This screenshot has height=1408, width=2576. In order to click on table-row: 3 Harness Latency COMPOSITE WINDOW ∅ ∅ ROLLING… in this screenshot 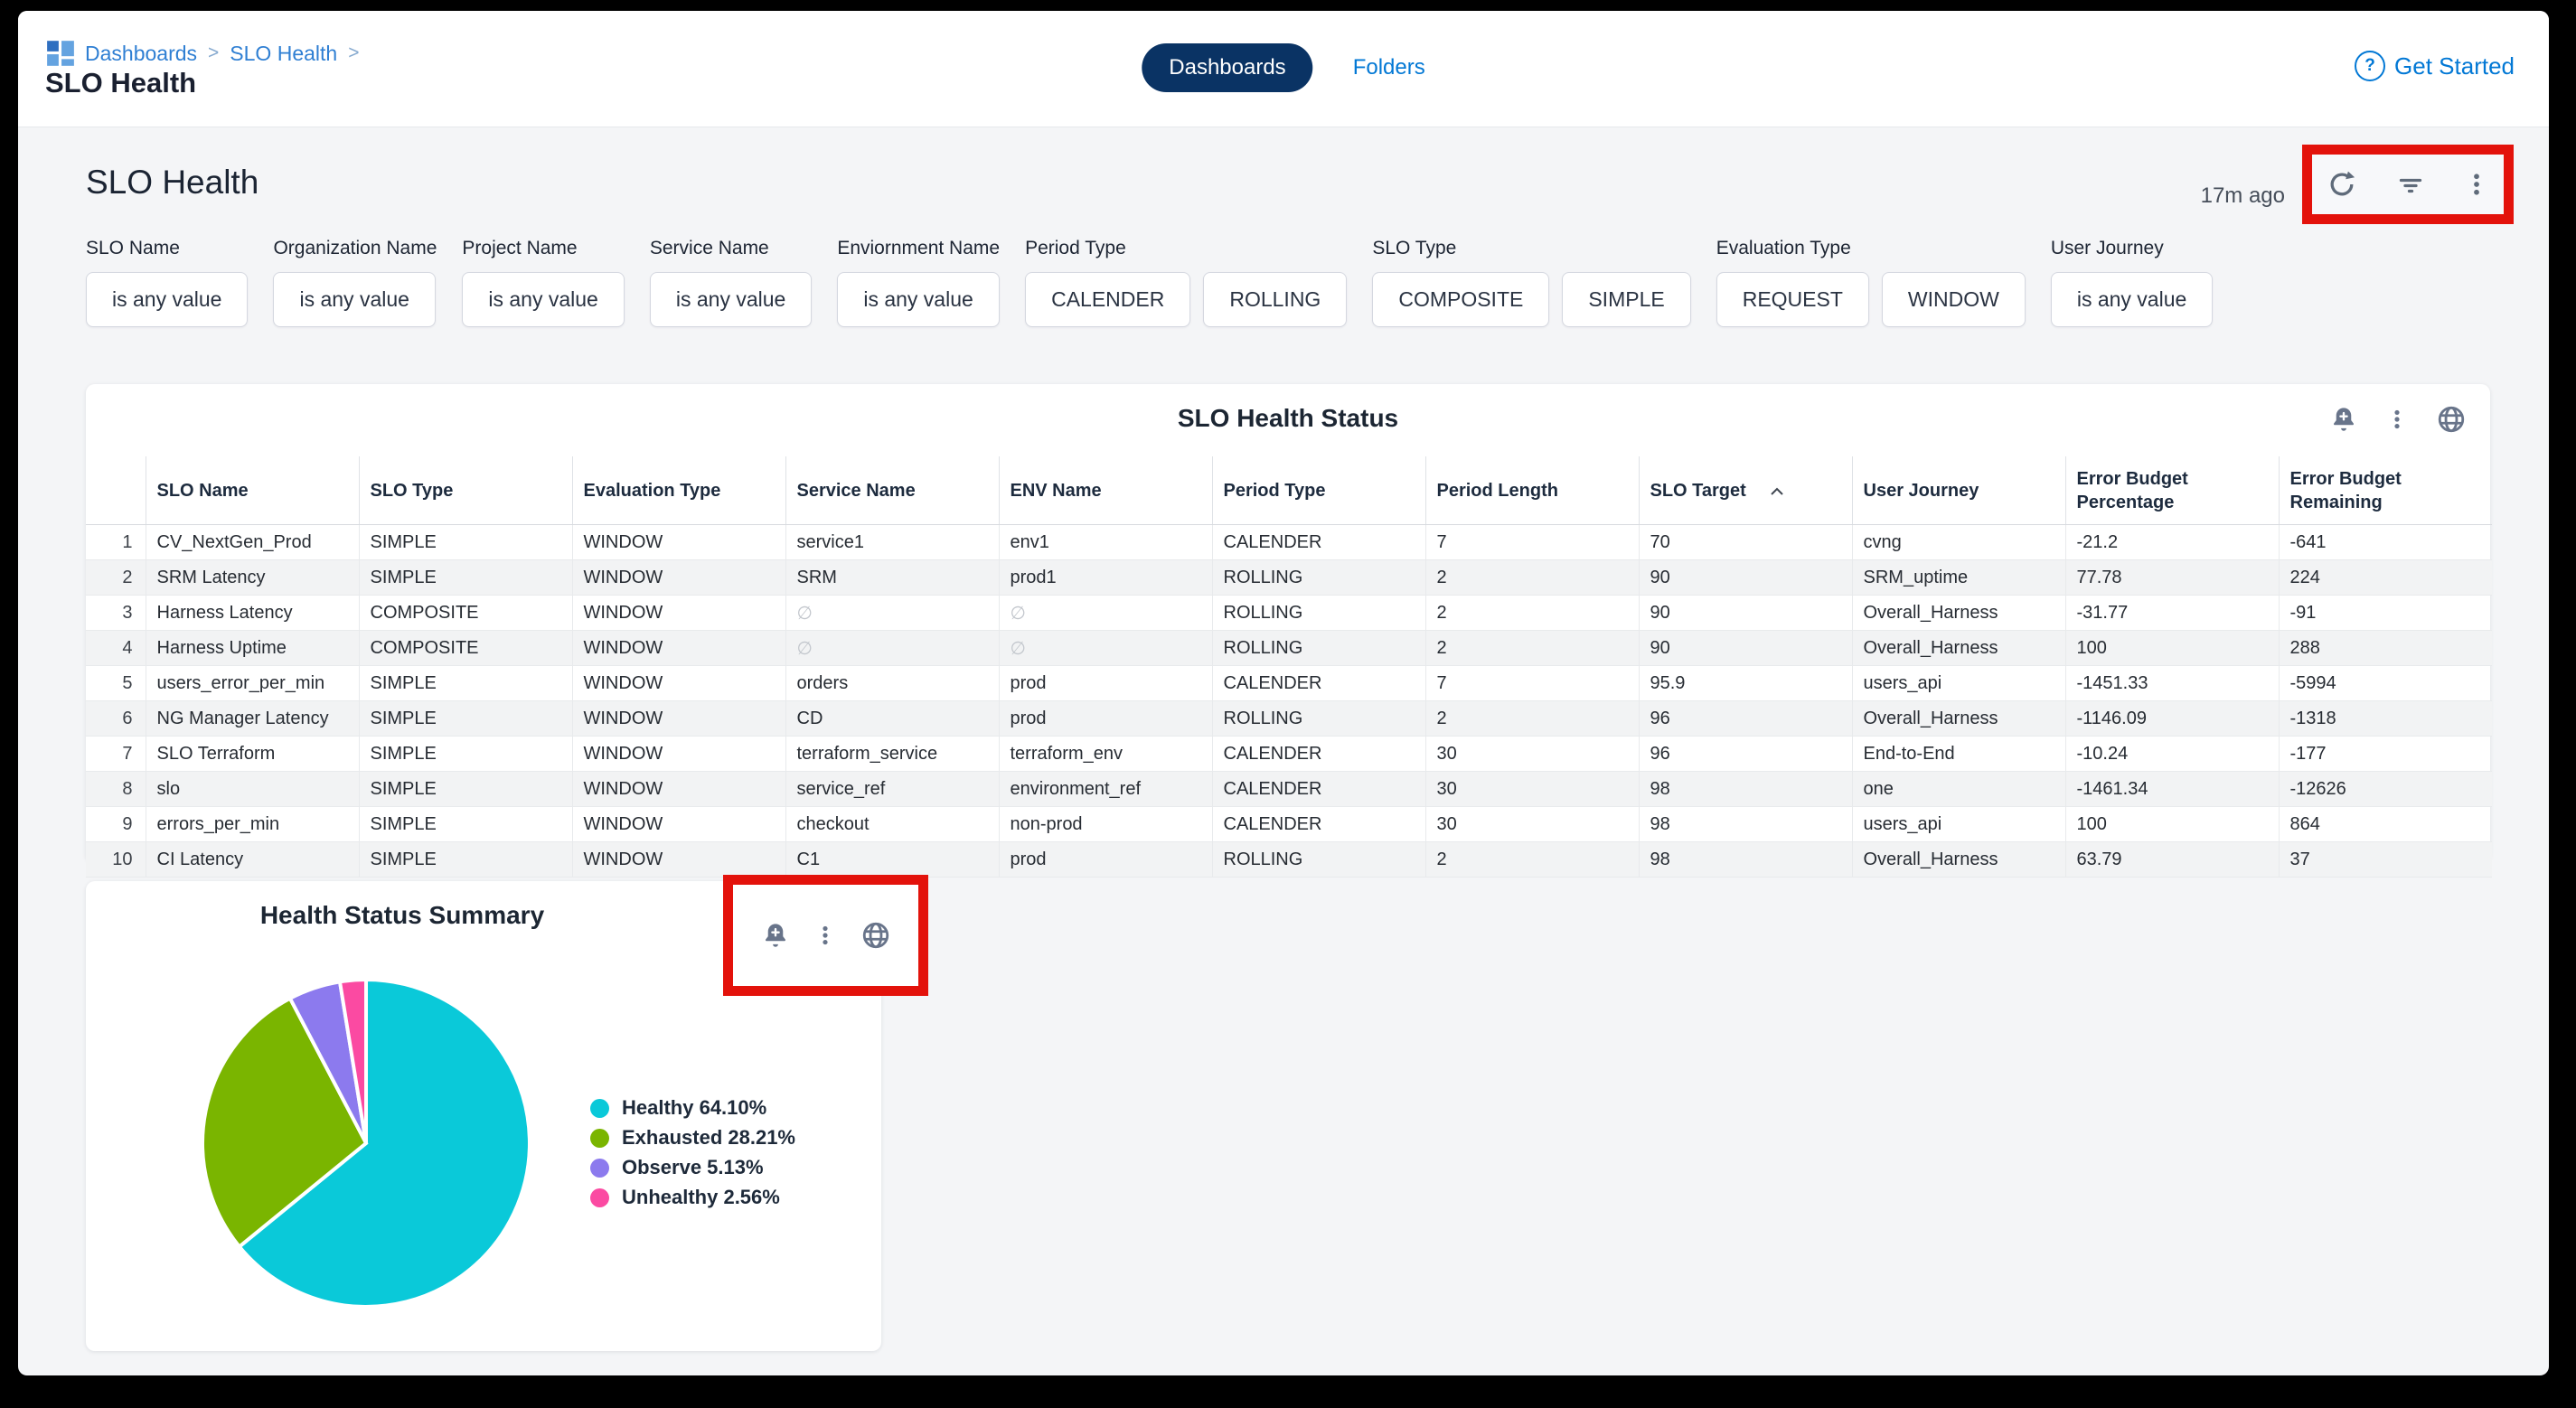, I will do `click(1289, 613)`.